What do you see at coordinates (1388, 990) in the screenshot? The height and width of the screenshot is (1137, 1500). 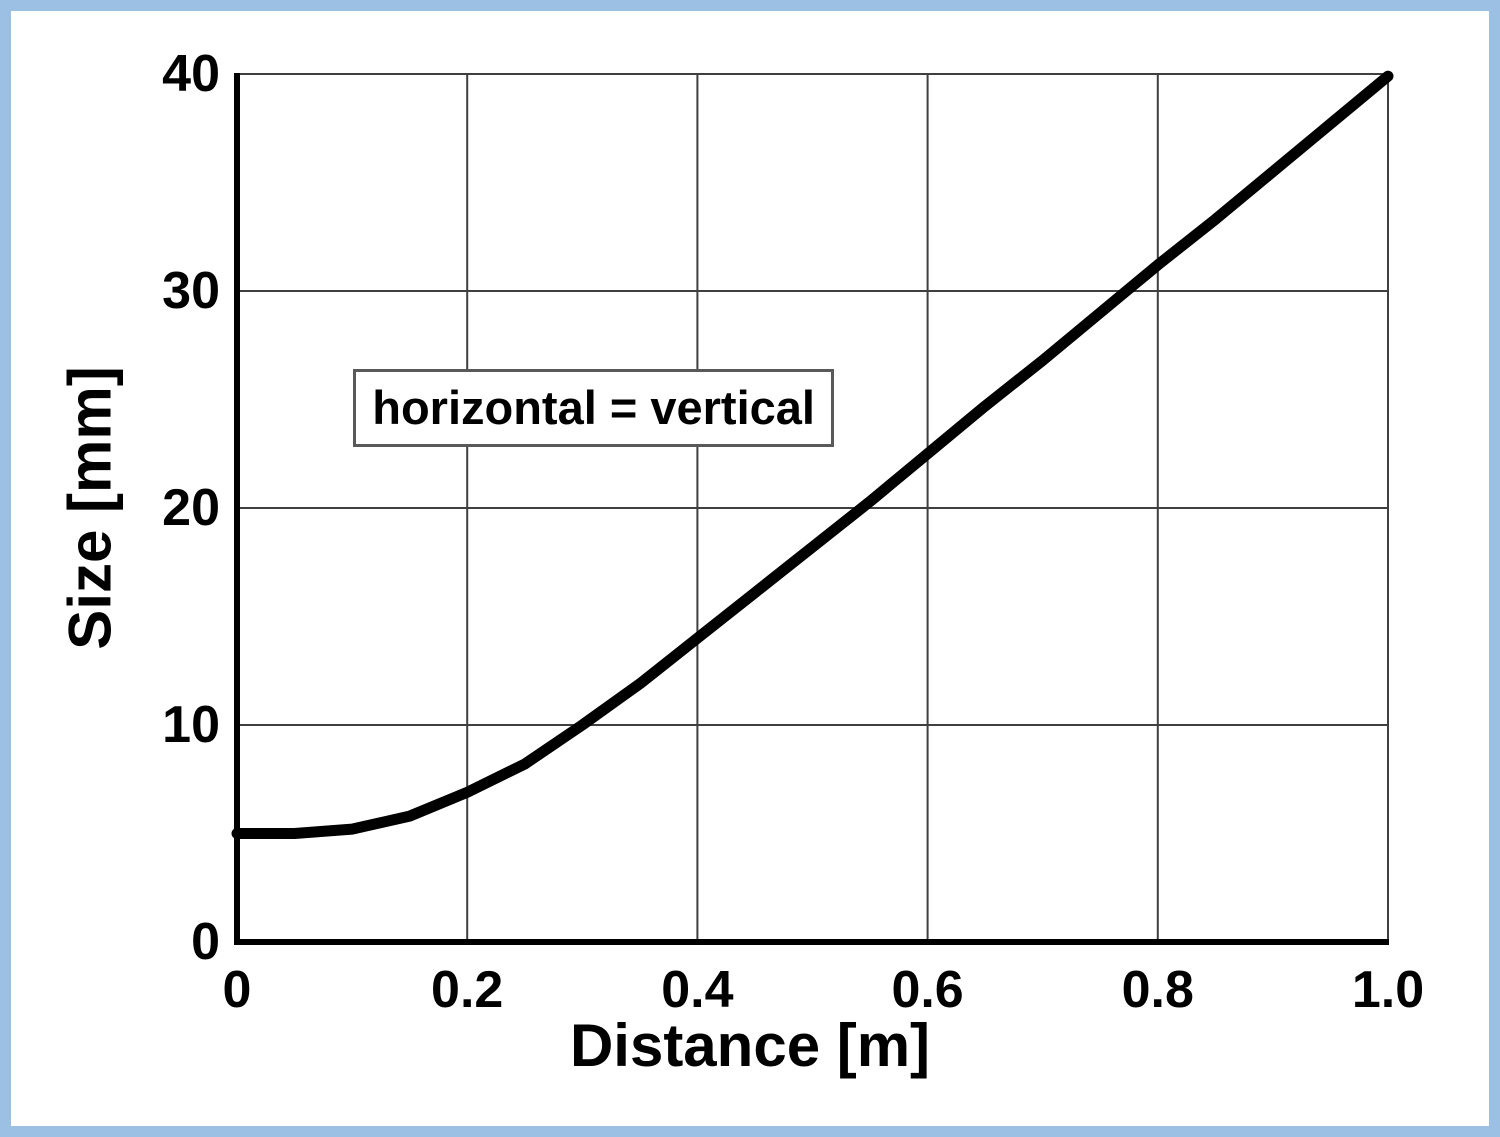 I see `x-tick-label: 1.0` at bounding box center [1388, 990].